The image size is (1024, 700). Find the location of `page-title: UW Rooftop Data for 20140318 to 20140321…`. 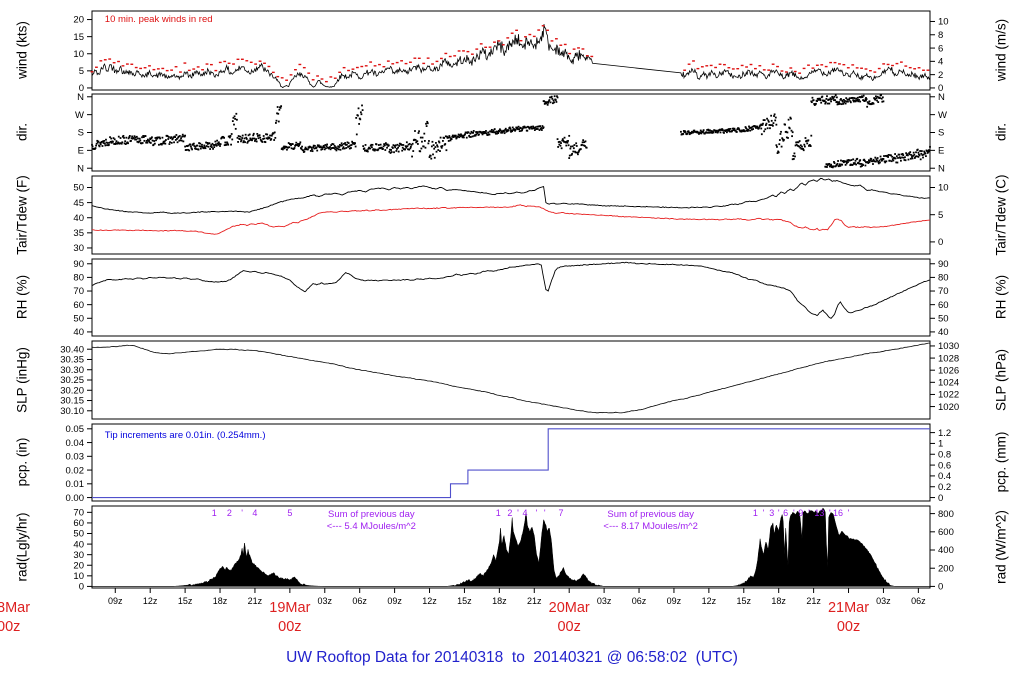

page-title: UW Rooftop Data for 20140318 to 20140321… is located at coordinates (512, 657).